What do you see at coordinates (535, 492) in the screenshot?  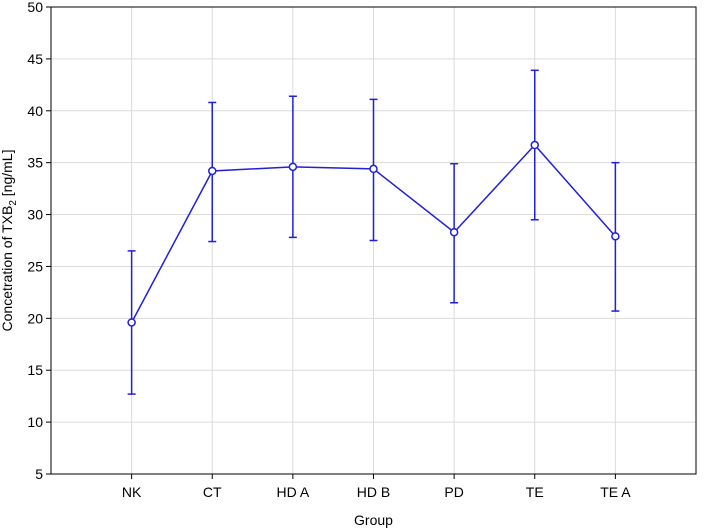 I see `x-tick-label: TE` at bounding box center [535, 492].